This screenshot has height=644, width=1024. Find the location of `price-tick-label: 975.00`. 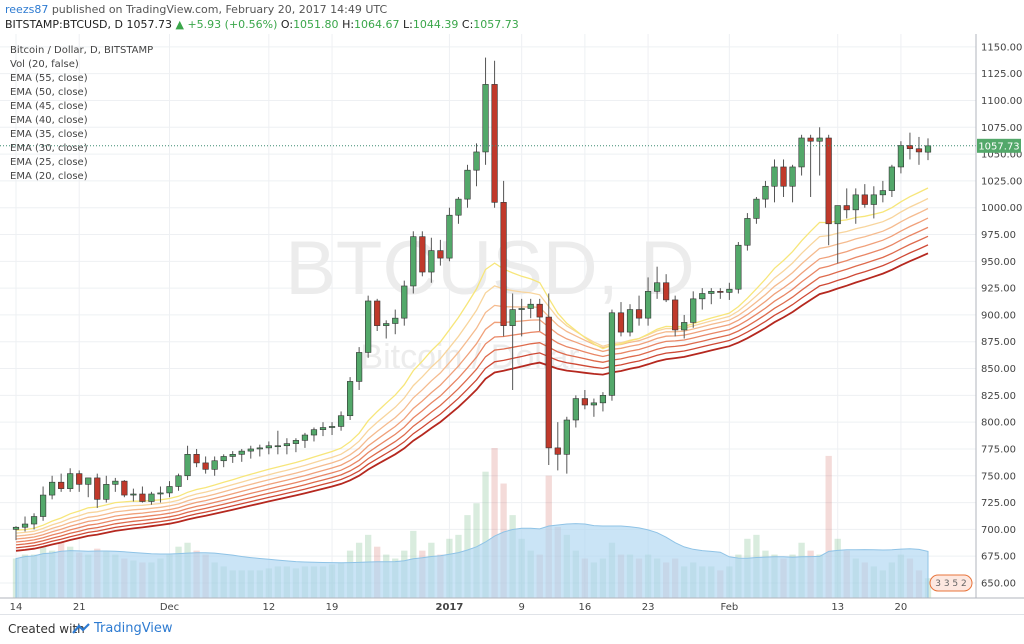

price-tick-label: 975.00 is located at coordinates (998, 235).